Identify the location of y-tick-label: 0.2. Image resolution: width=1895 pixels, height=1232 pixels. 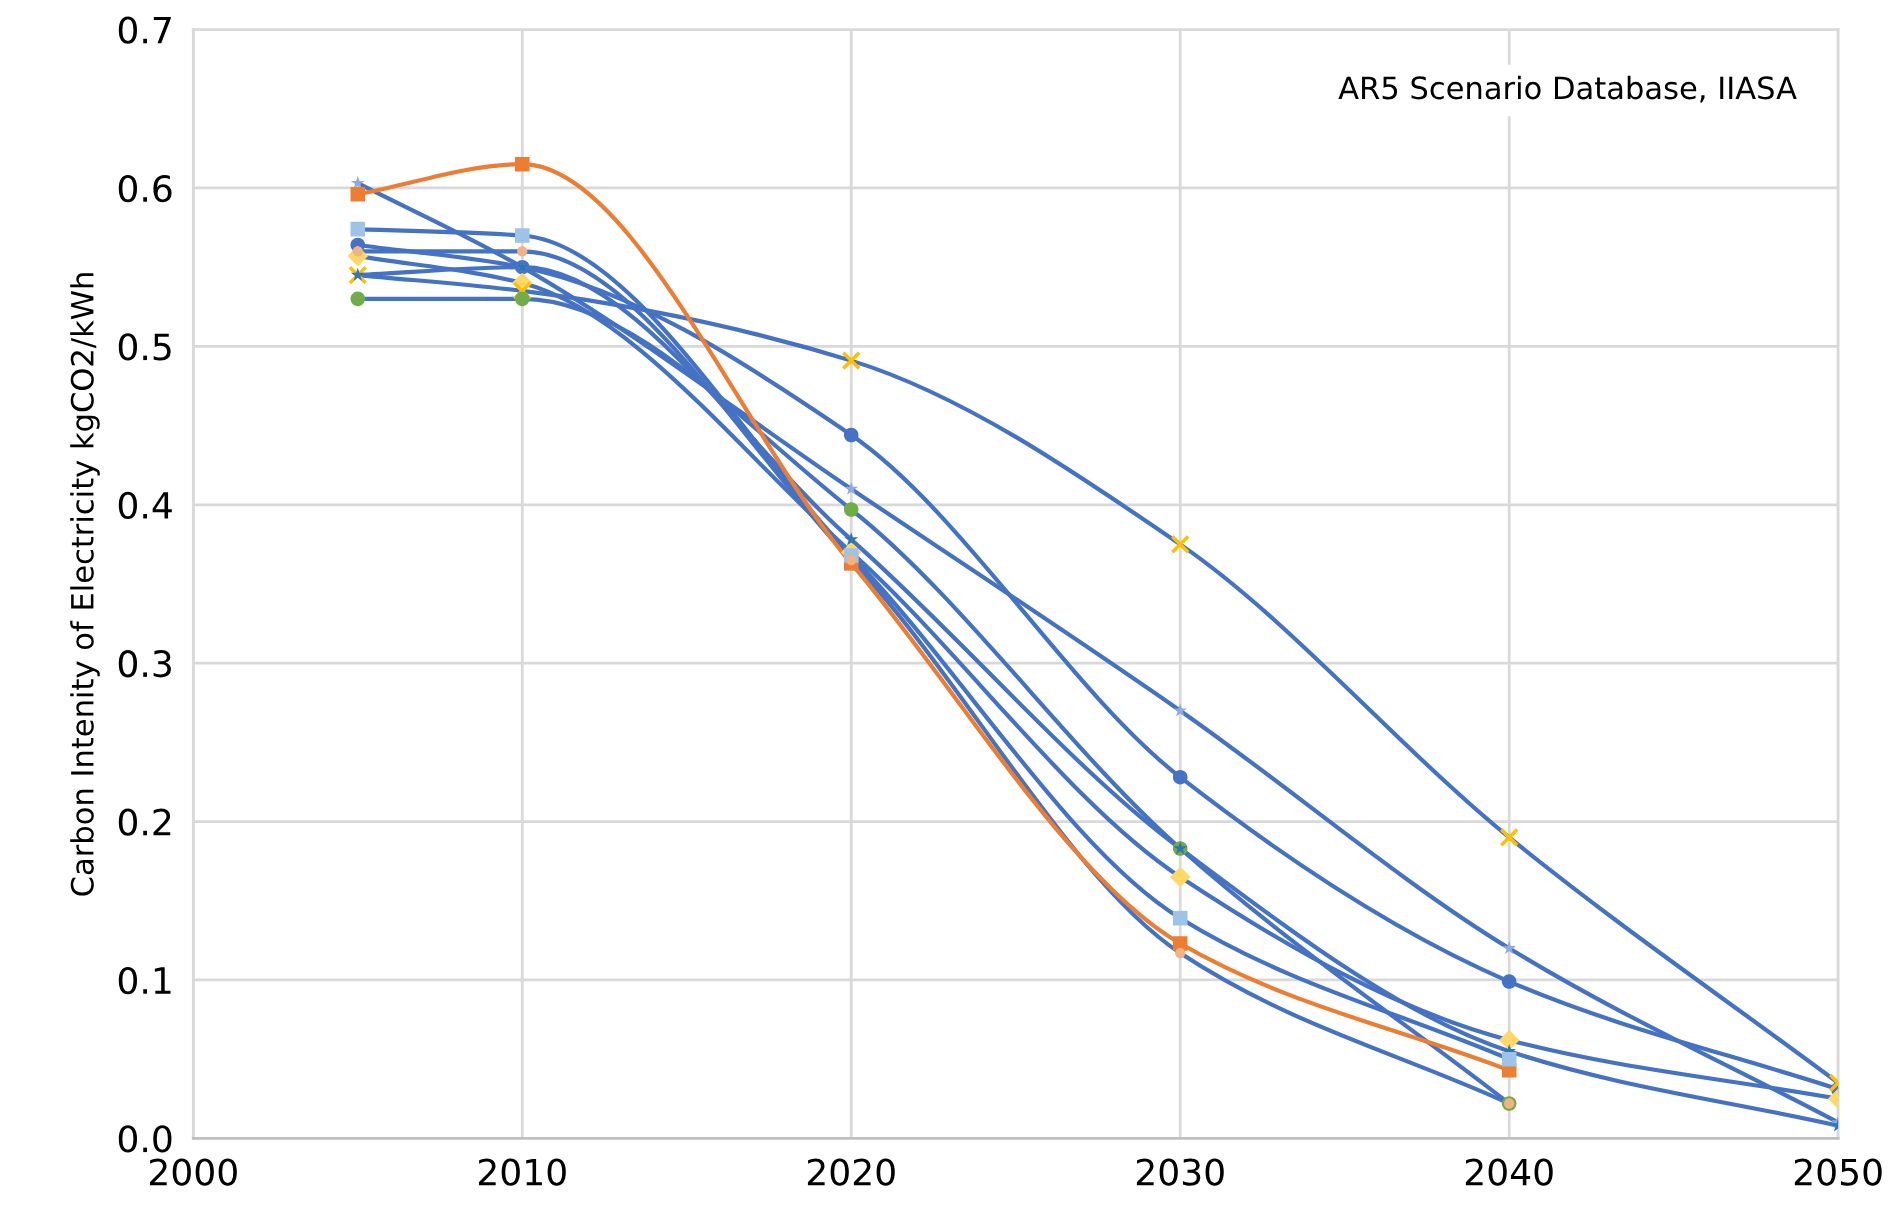
(144, 822).